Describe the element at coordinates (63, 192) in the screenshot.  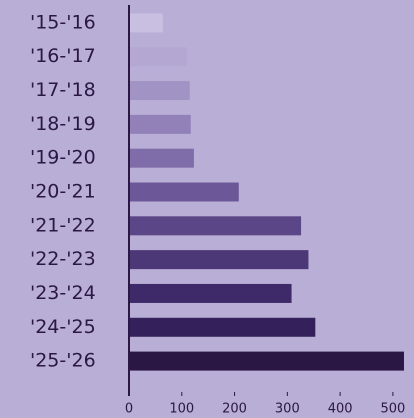
I see `y-tick-label: '20-'21` at that location.